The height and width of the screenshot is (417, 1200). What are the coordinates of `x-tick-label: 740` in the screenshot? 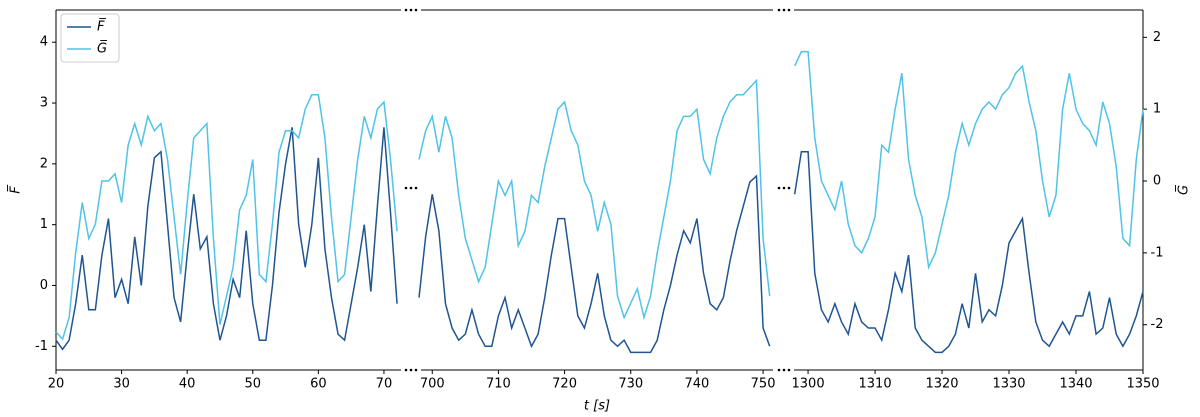 It's located at (696, 384).